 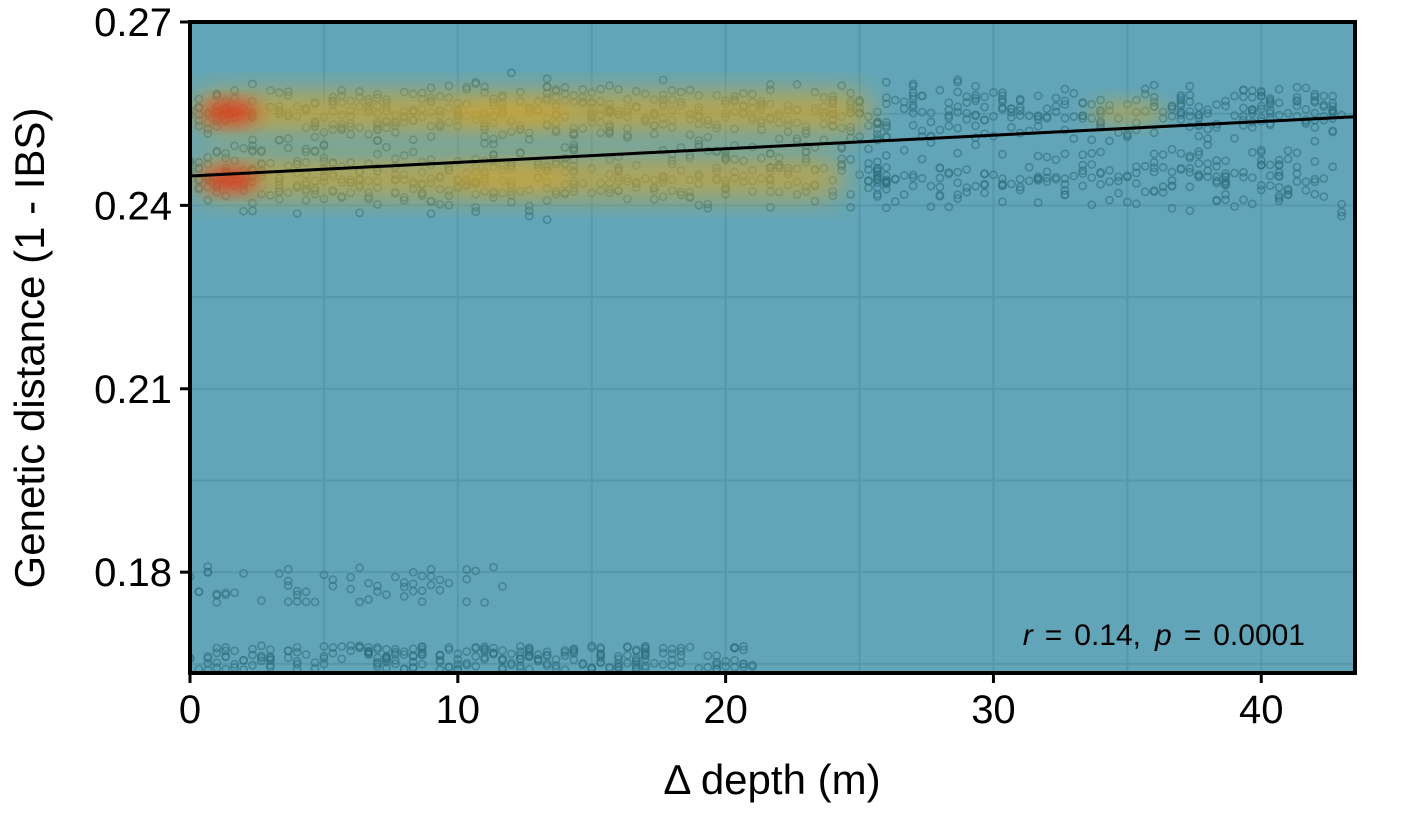 What do you see at coordinates (1259, 635) in the screenshot?
I see `p-value: 0.0001` at bounding box center [1259, 635].